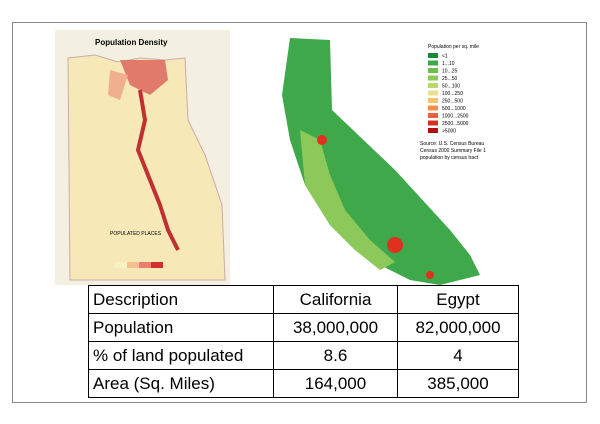  What do you see at coordinates (455, 117) in the screenshot?
I see `legend-label: 1000...2500` at bounding box center [455, 117].